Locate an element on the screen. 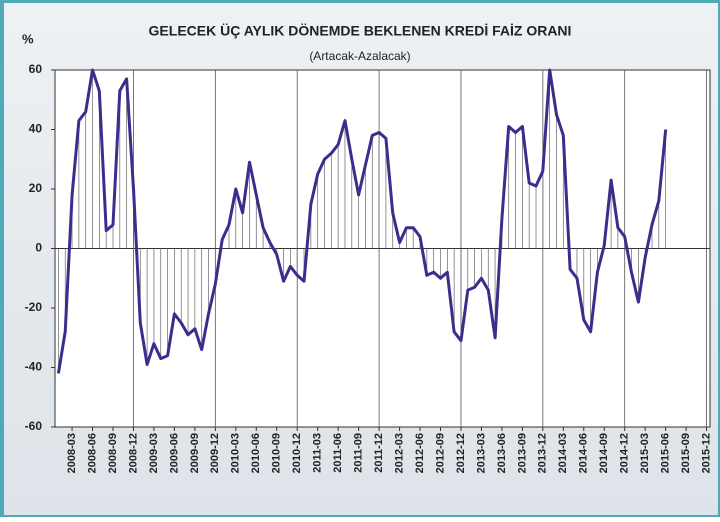  x-tick-label: 2011-09 is located at coordinates (359, 453).